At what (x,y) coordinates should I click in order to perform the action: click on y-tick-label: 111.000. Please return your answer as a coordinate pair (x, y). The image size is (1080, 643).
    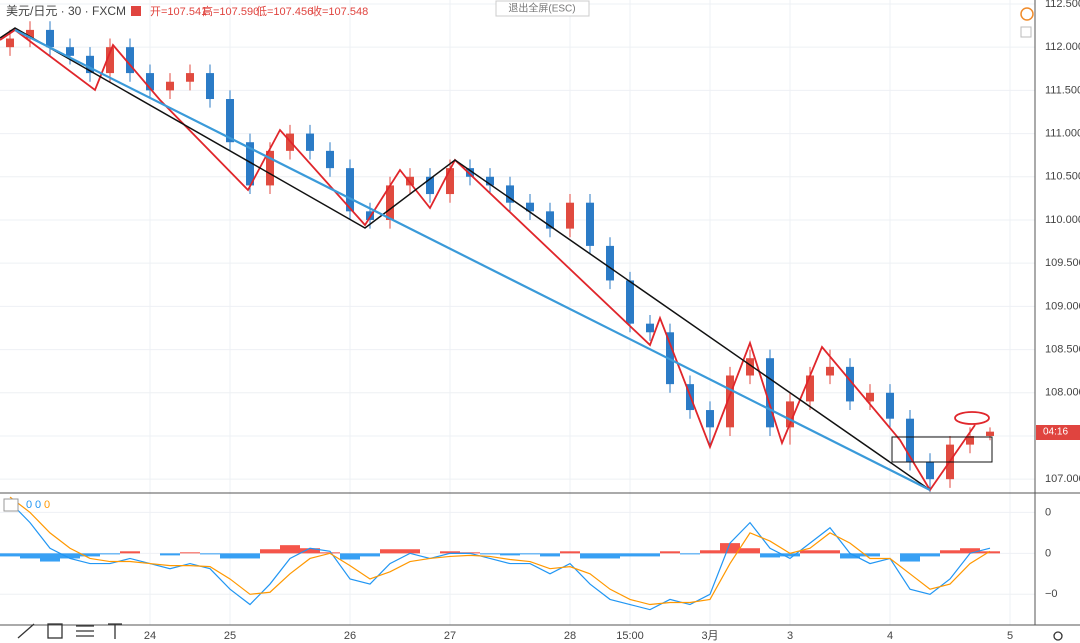
    Looking at the image, I should click on (1062, 133).